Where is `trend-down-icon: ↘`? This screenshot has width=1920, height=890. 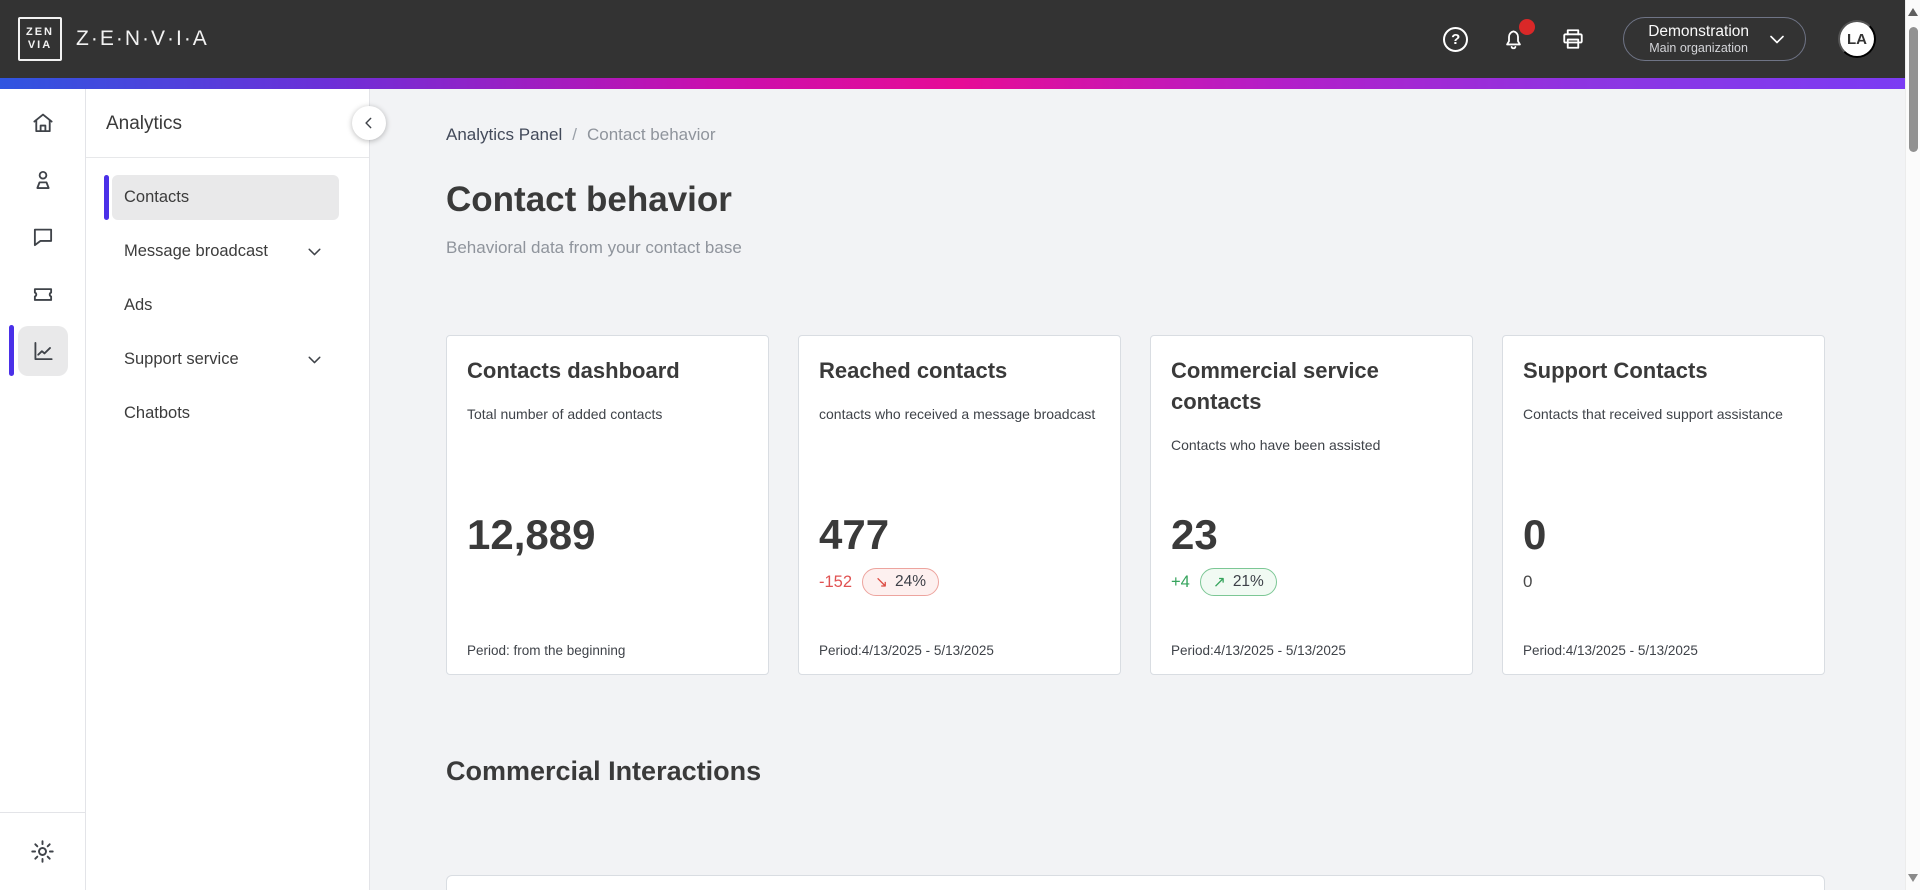
trend-down-icon: ↘ is located at coordinates (882, 582).